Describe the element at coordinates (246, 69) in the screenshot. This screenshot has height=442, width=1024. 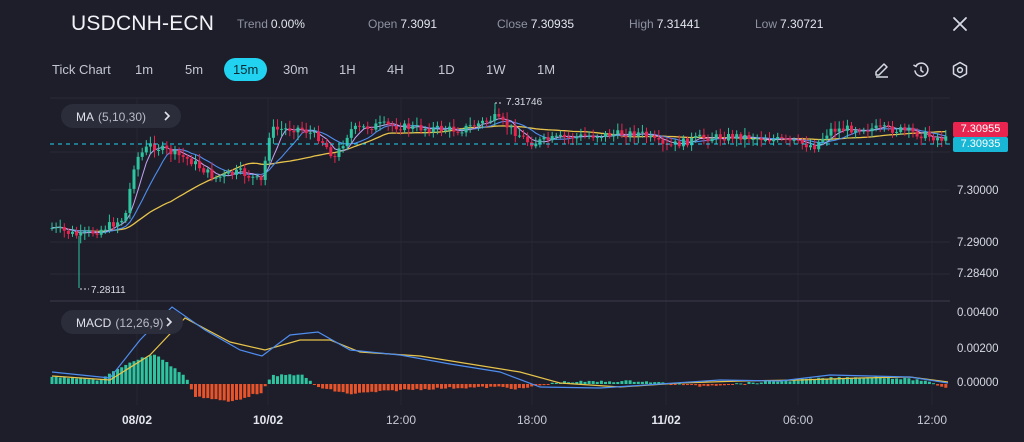
I see `tf-15m: 15m` at that location.